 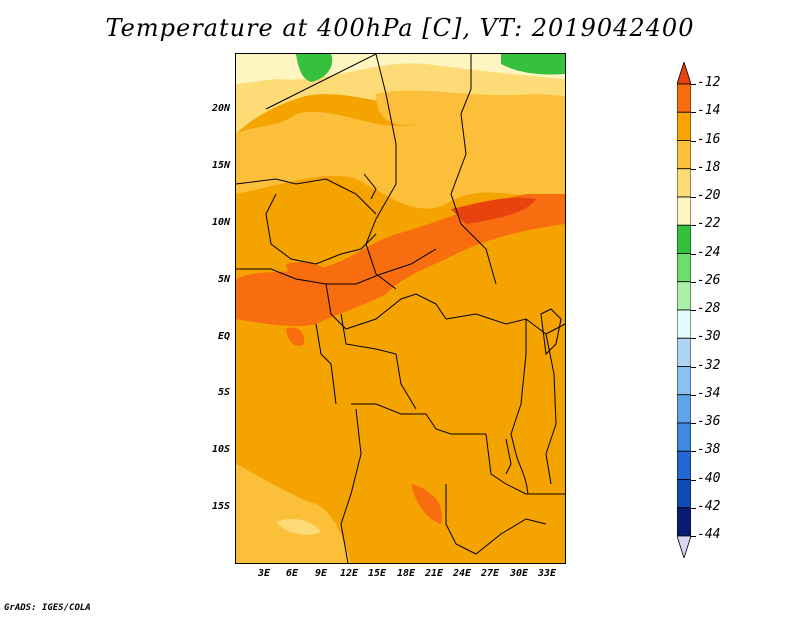 What do you see at coordinates (47, 608) in the screenshot?
I see `grads-credit: GrADS: IGES/COLA` at bounding box center [47, 608].